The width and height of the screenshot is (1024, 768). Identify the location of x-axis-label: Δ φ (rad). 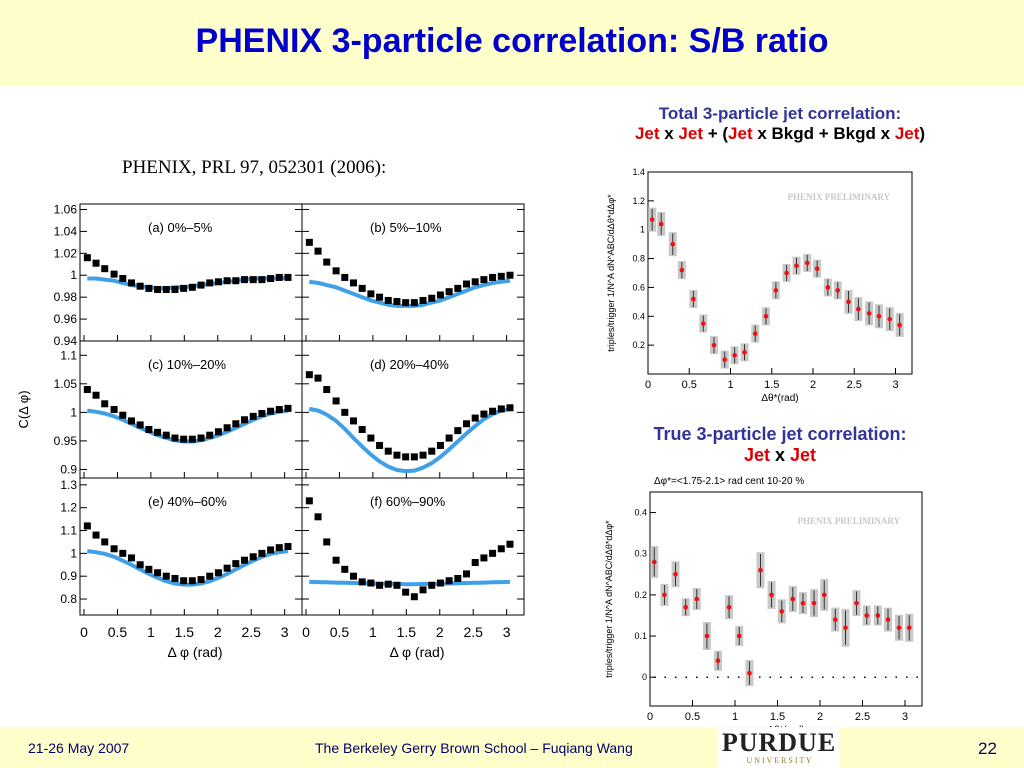
(195, 652).